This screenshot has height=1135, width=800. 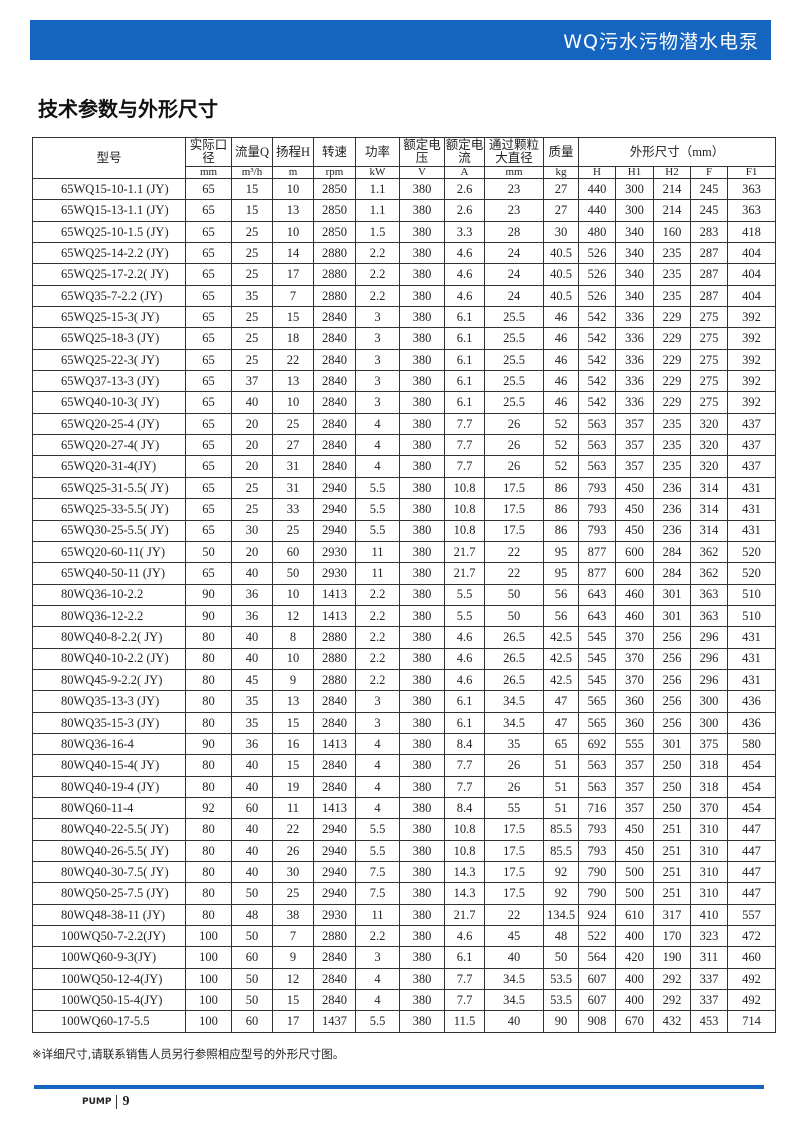 I want to click on unit-cell: H, so click(x=597, y=172).